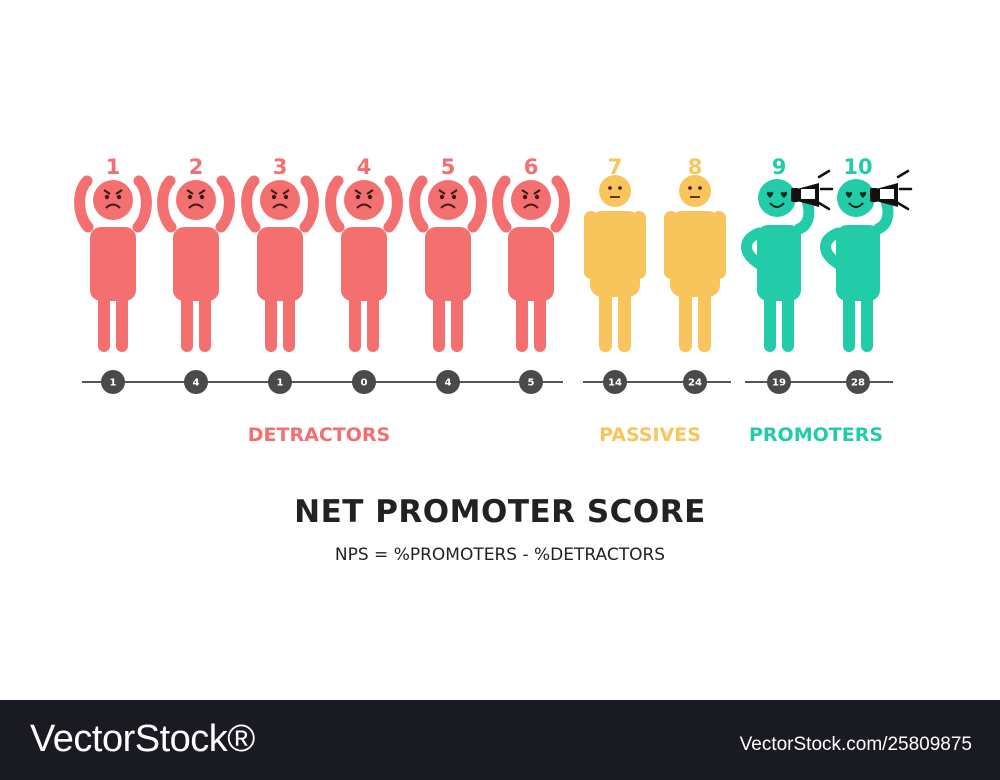  Describe the element at coordinates (500, 512) in the screenshot. I see `diagram-title: NET PROMOTER SCORE` at that location.